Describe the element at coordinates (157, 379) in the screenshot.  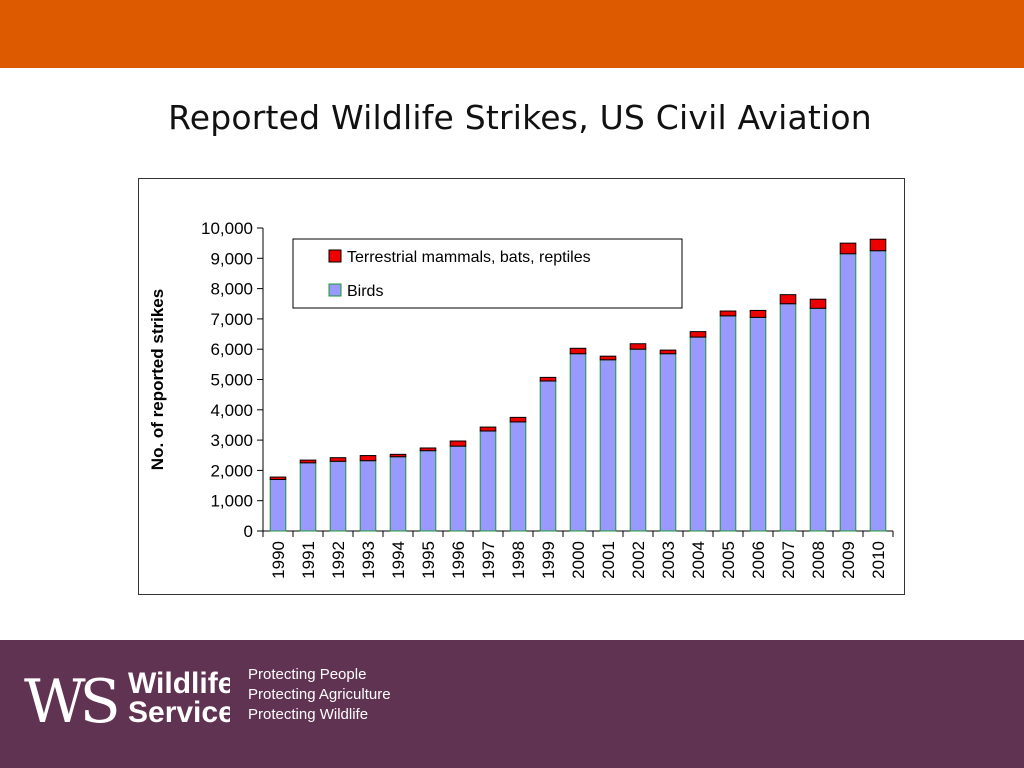
I see `y-axis-title: No. of reported strikes` at that location.